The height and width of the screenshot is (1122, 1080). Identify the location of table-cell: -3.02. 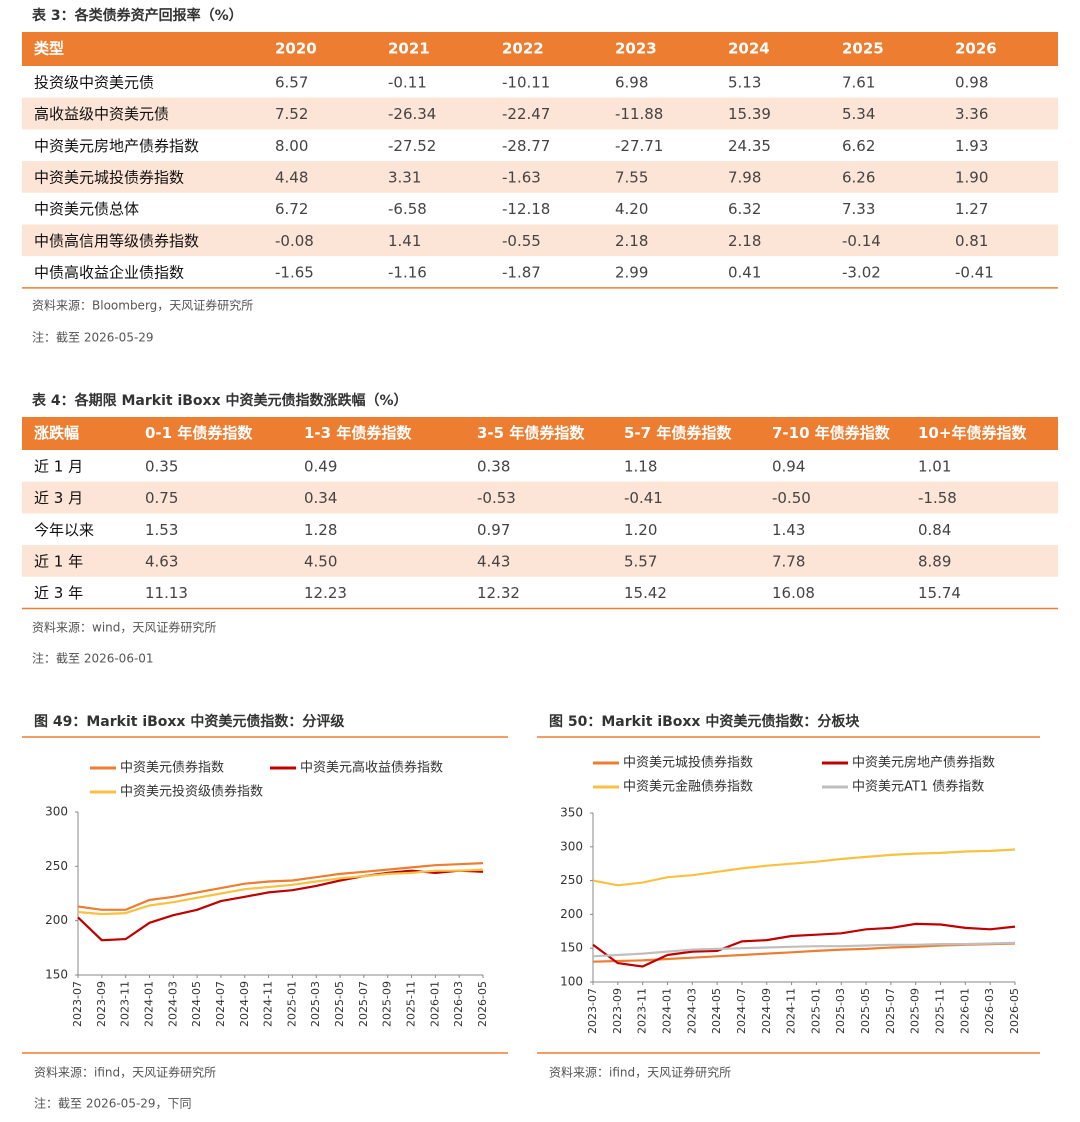
(861, 273).